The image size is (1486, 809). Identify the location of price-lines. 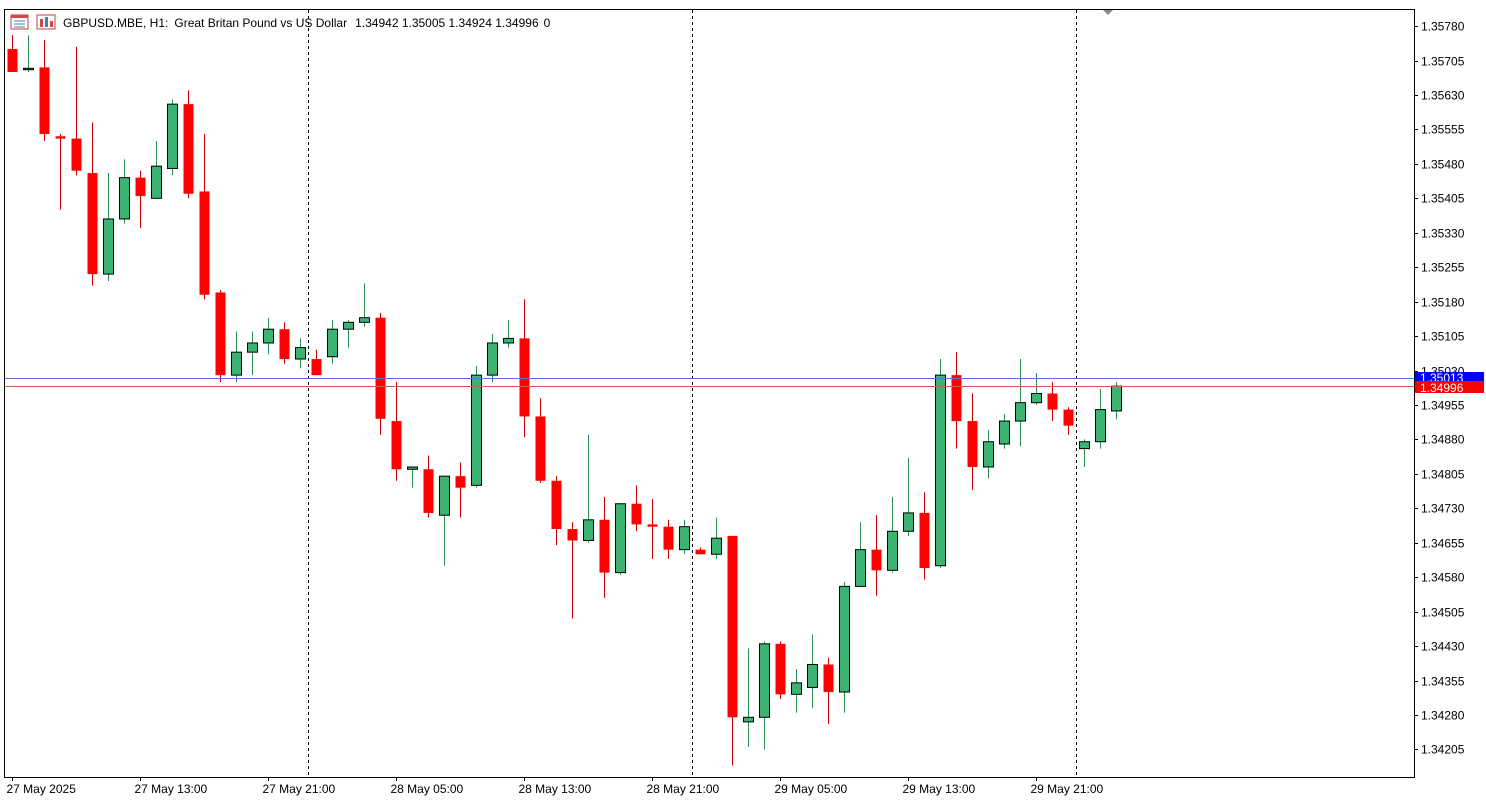
(709, 382).